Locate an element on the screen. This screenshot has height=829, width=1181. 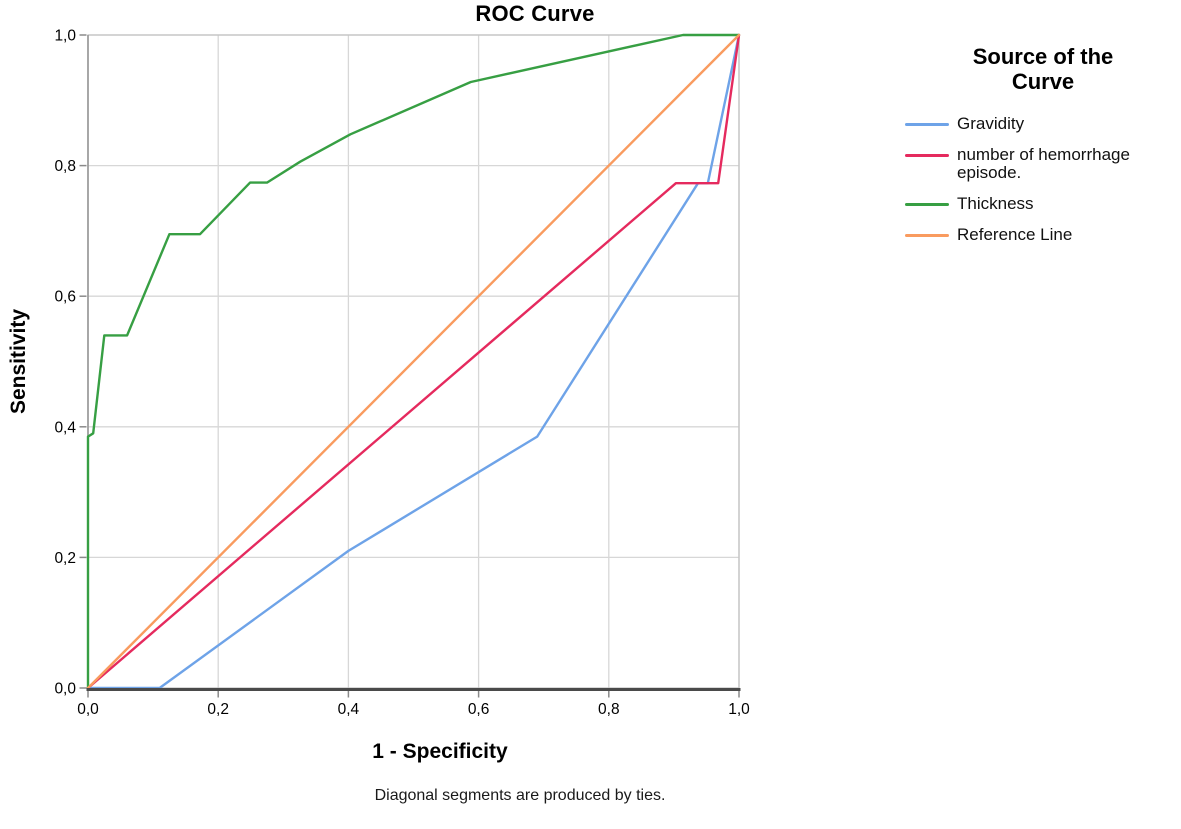
y-tick-label: 0,6 is located at coordinates (65, 297).